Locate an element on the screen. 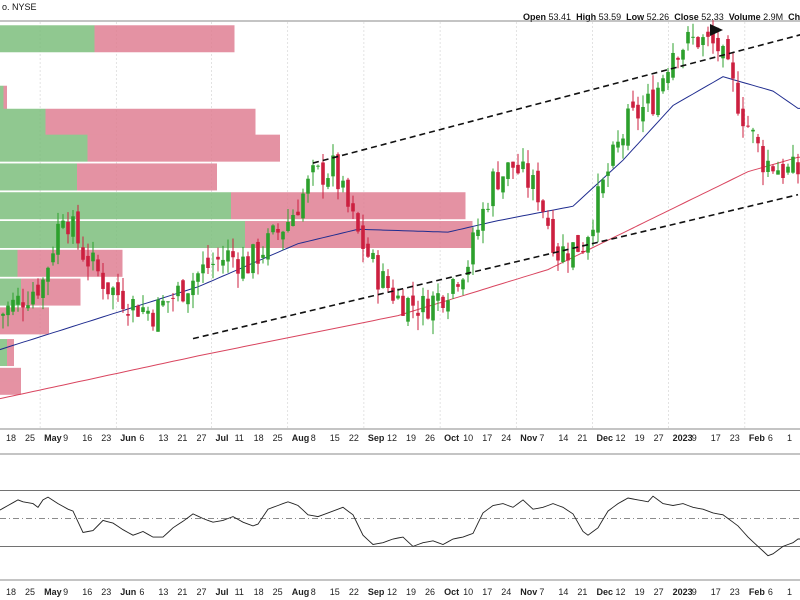  indicator-x-tick-label: 1 is located at coordinates (789, 592).